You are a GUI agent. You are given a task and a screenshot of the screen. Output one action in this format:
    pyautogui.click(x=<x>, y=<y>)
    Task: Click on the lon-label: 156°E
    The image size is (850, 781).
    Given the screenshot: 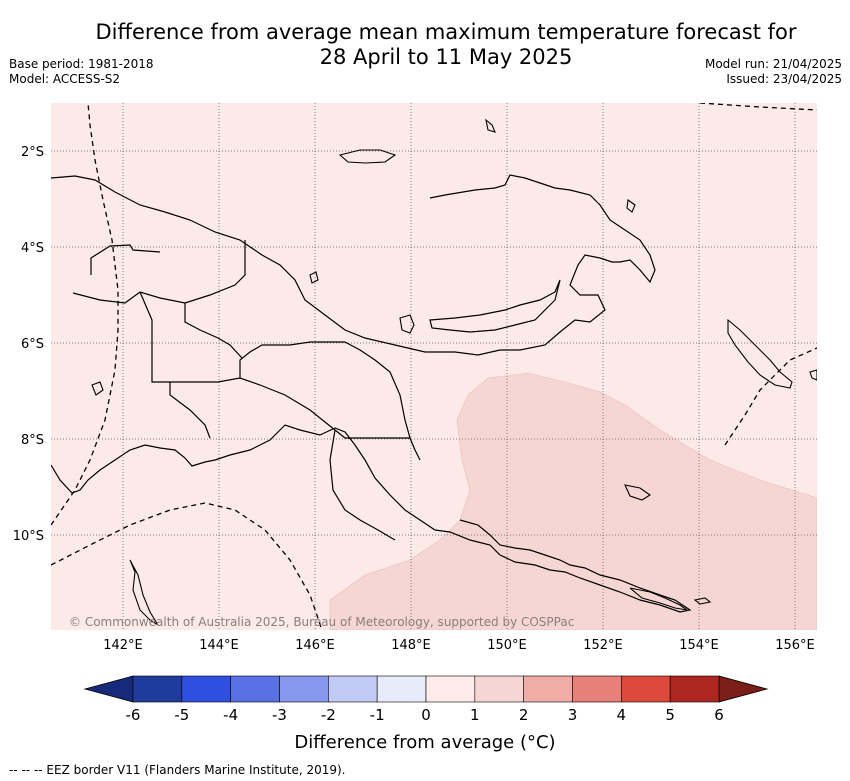 What is the action you would take?
    pyautogui.click(x=795, y=645)
    